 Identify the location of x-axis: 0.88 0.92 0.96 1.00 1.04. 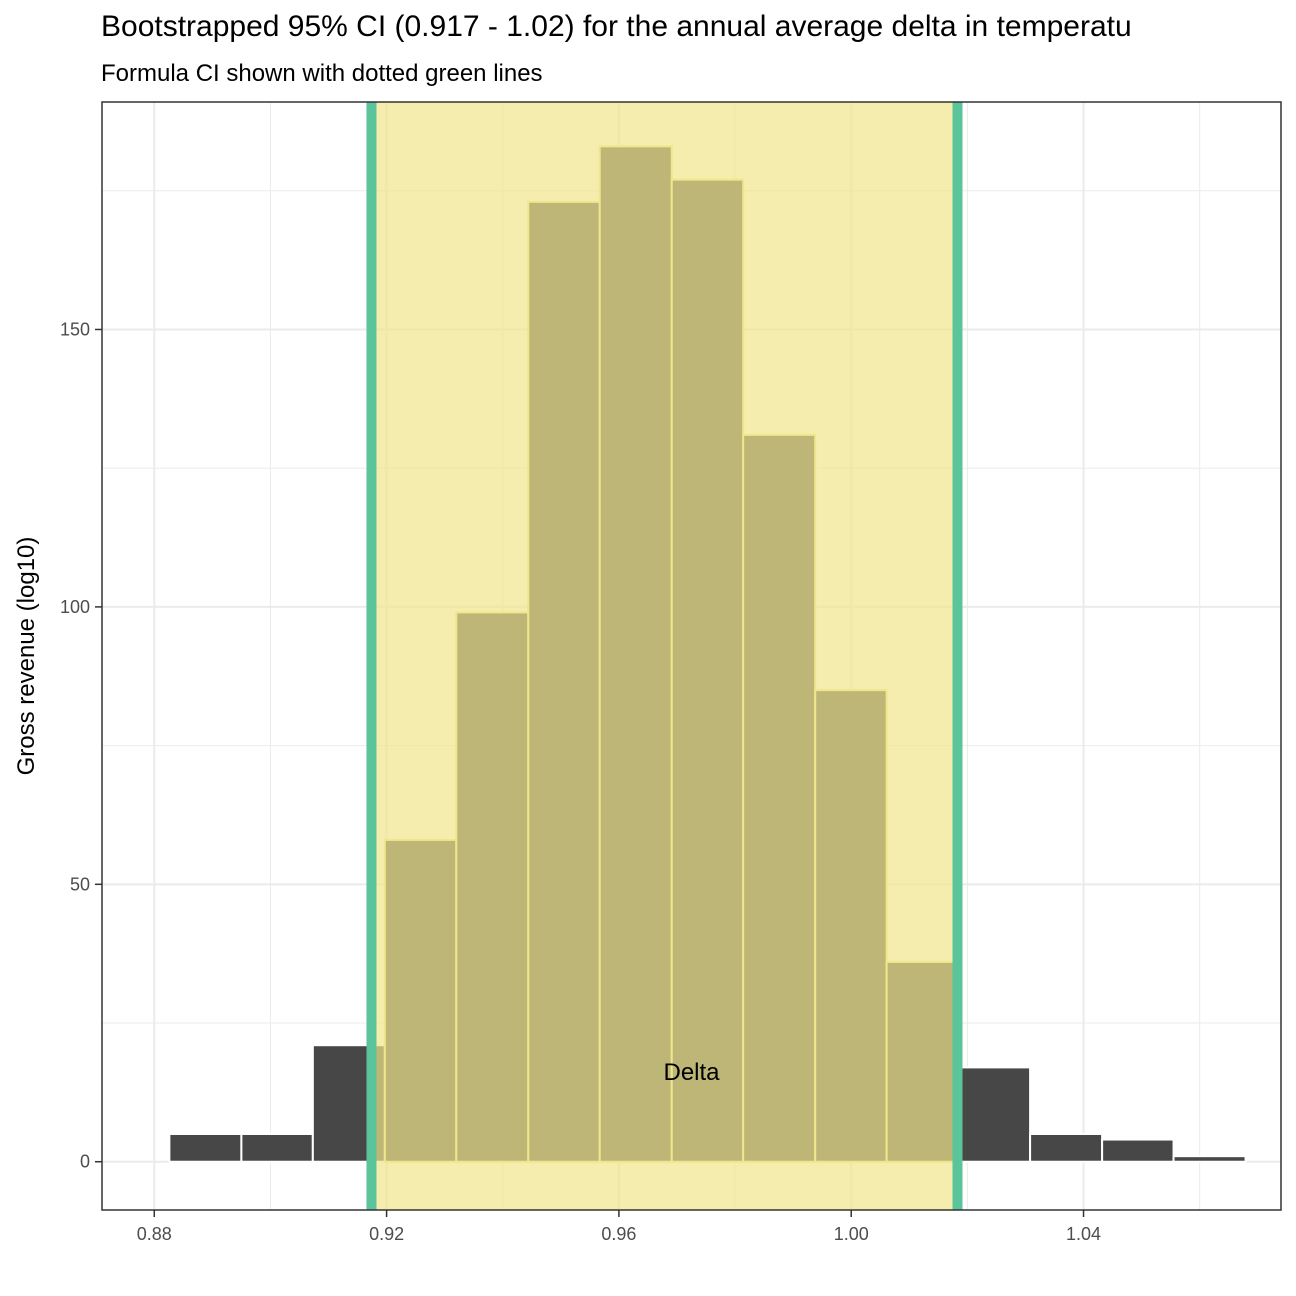
(619, 1227).